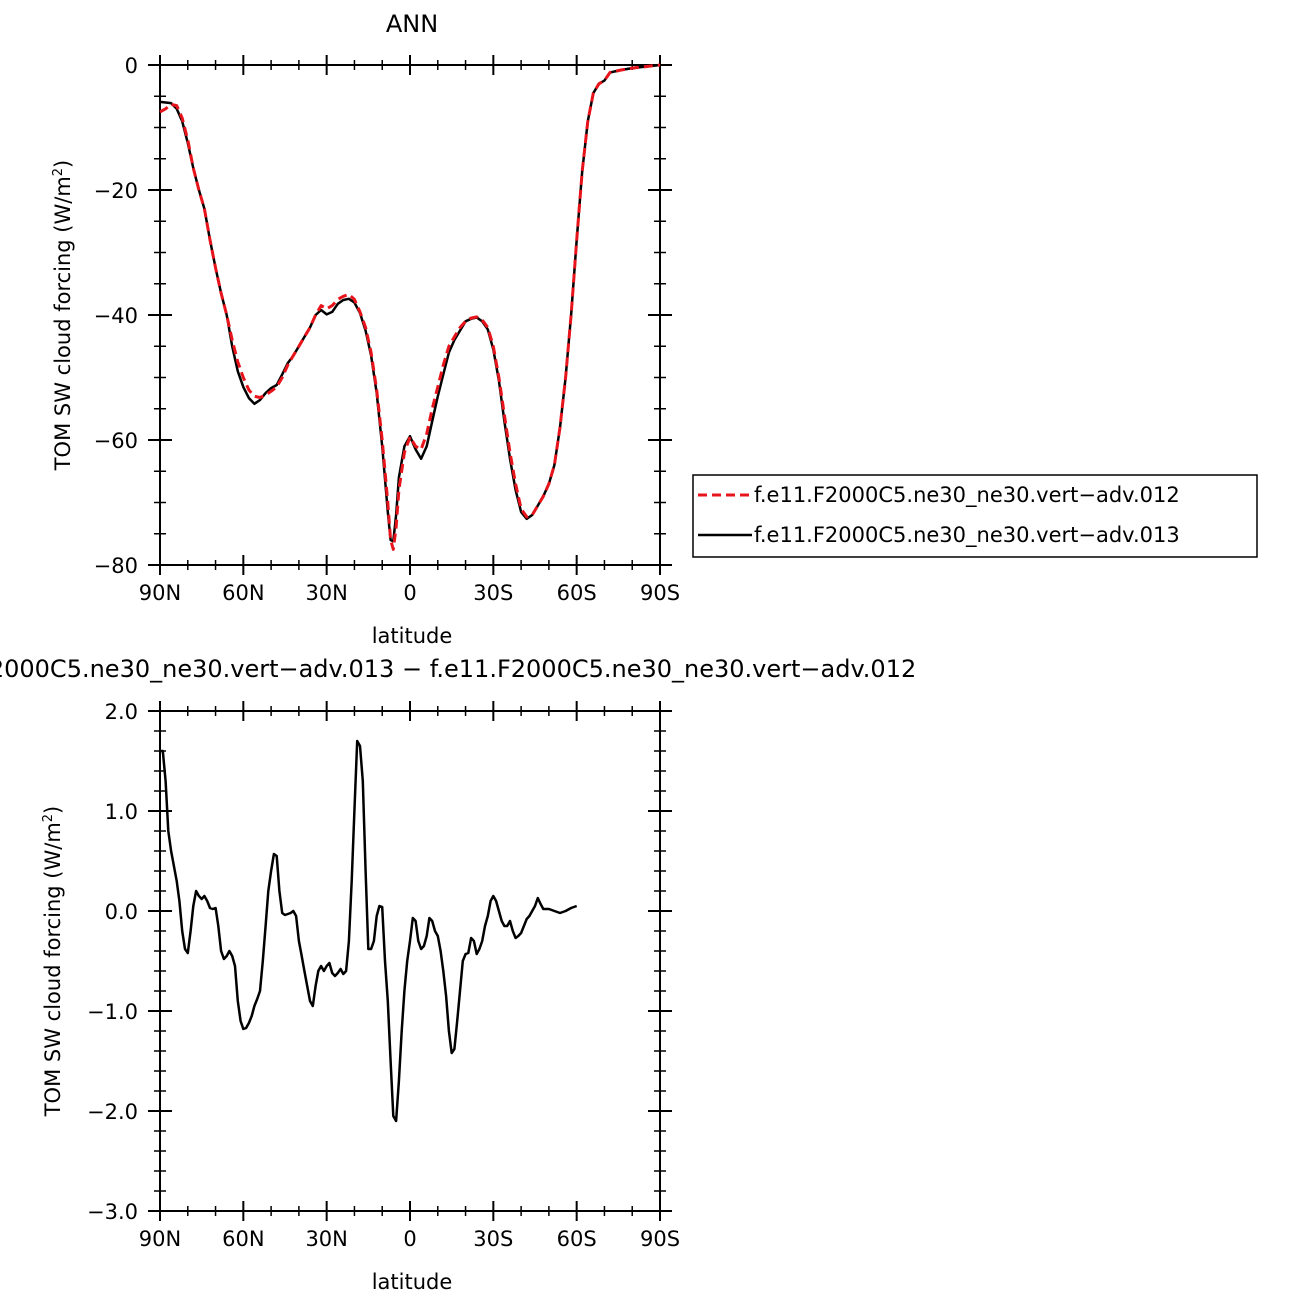 The width and height of the screenshot is (1305, 1303). I want to click on bottom-y-axis-label: TOM SW cloud forcing (W/m2), so click(53, 962).